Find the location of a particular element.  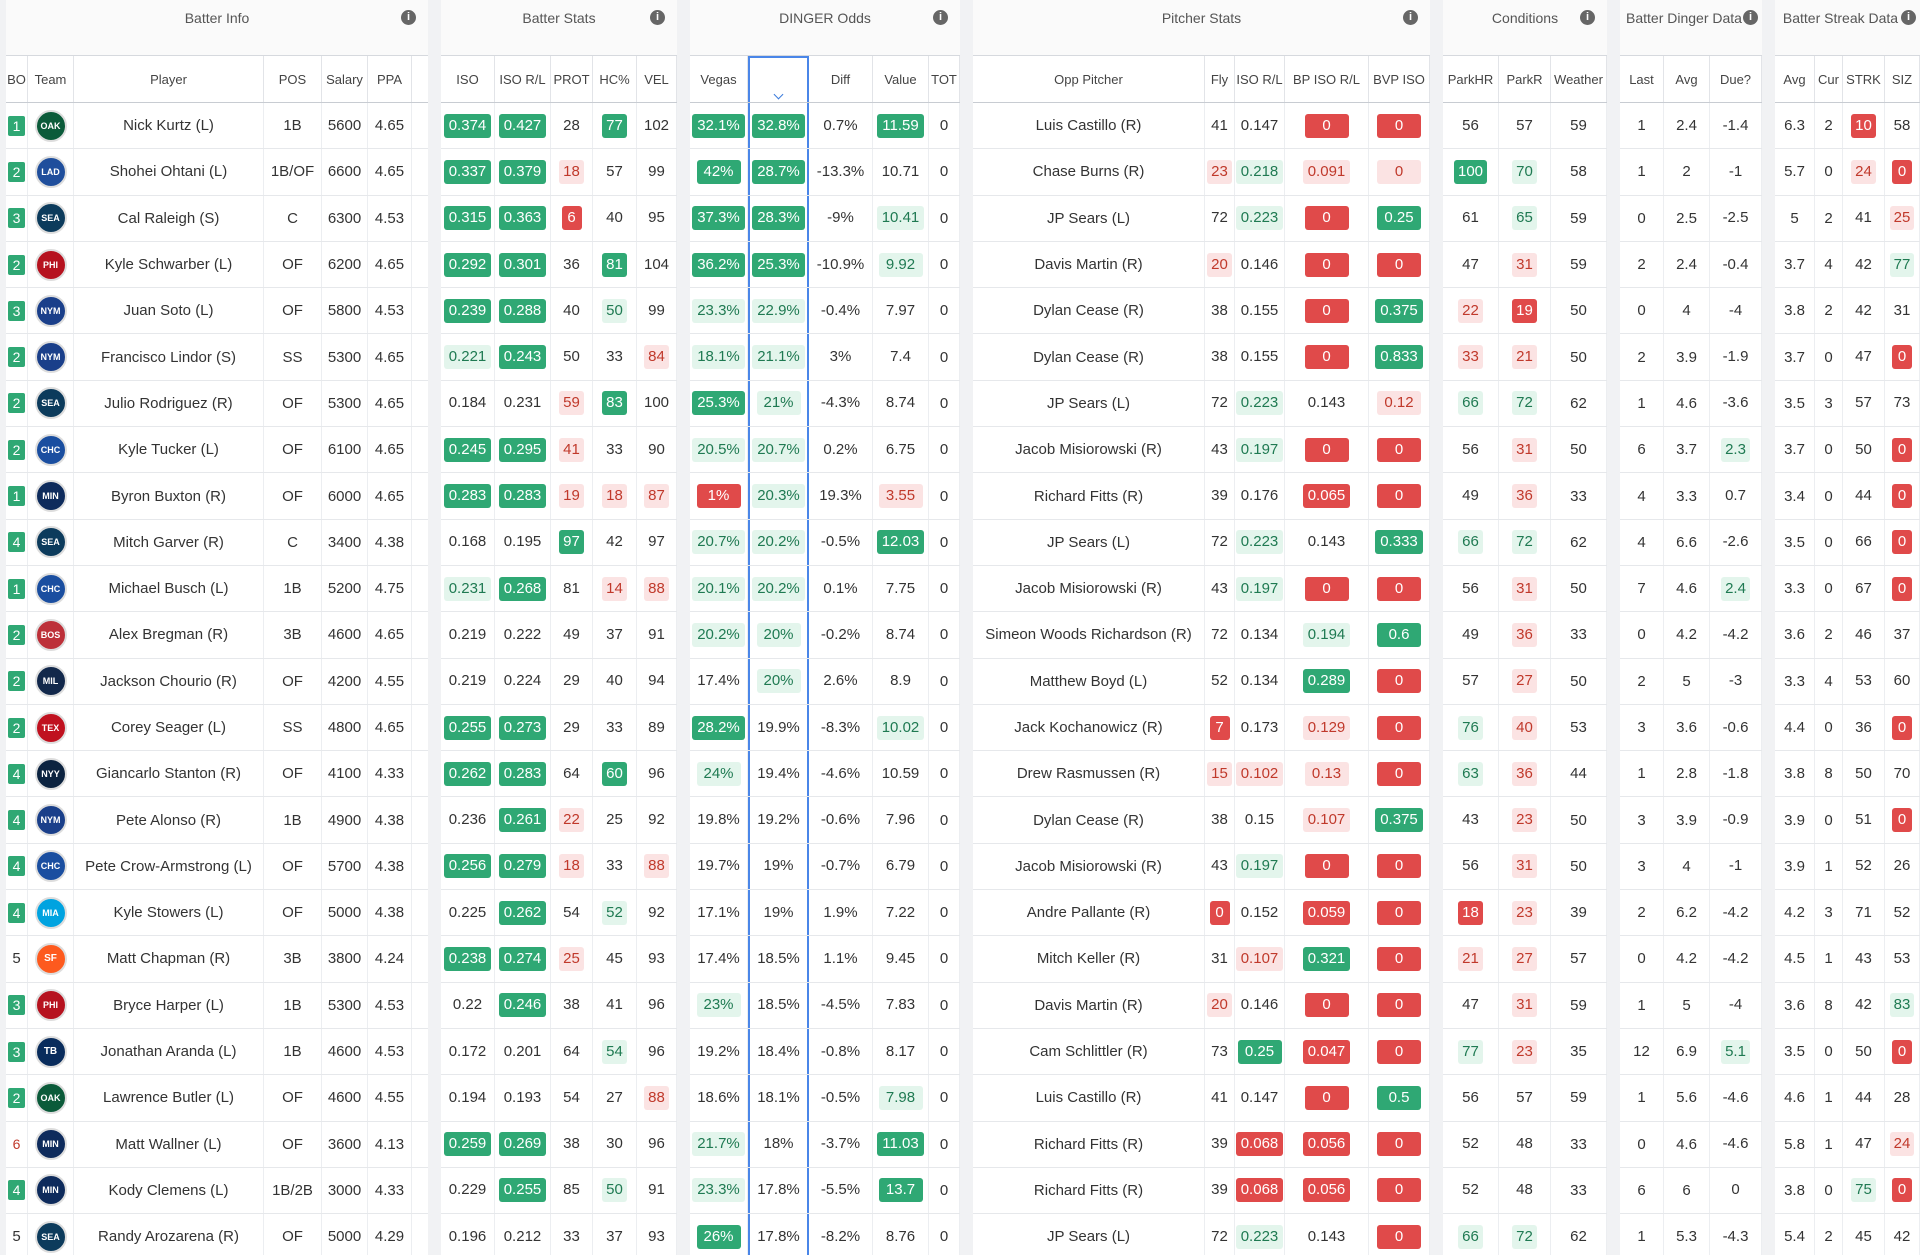

table-row: Dylan Cease (R) 38 0.155 0 0.833 is located at coordinates (1201, 357).